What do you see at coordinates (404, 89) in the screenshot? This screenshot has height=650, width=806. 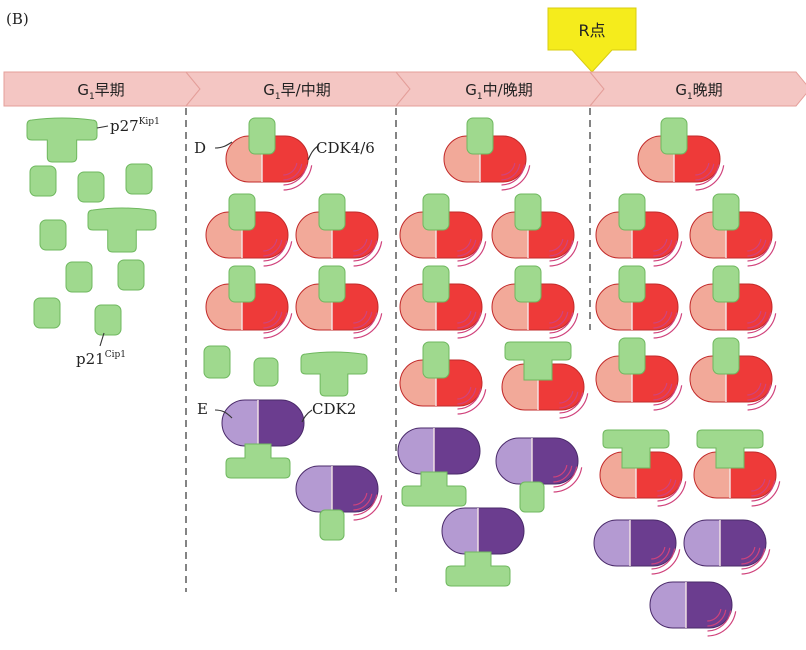 I see `phase-banner: G1早期 G1早/中期 G1中/晚期 G1晚期` at bounding box center [404, 89].